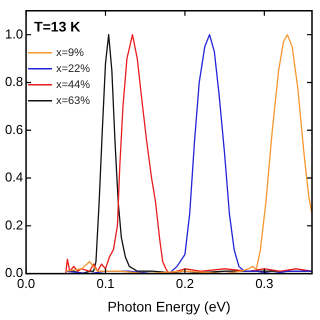 The width and height of the screenshot is (320, 320). Describe the element at coordinates (26, 283) in the screenshot. I see `x-tick-label: 0.0` at that location.